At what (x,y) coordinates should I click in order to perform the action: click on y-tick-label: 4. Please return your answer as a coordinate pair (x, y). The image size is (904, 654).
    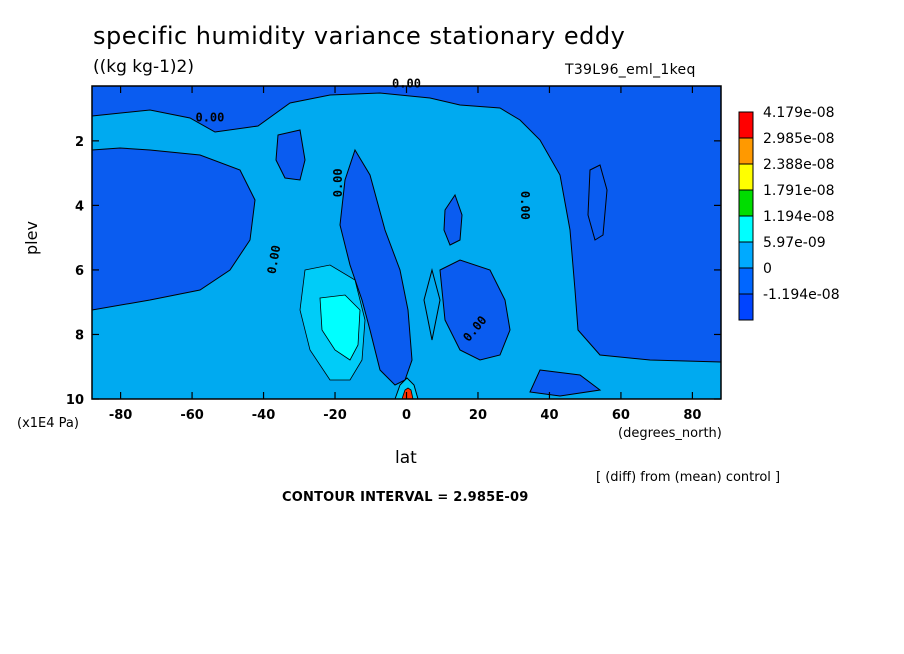
    Looking at the image, I should click on (79, 206).